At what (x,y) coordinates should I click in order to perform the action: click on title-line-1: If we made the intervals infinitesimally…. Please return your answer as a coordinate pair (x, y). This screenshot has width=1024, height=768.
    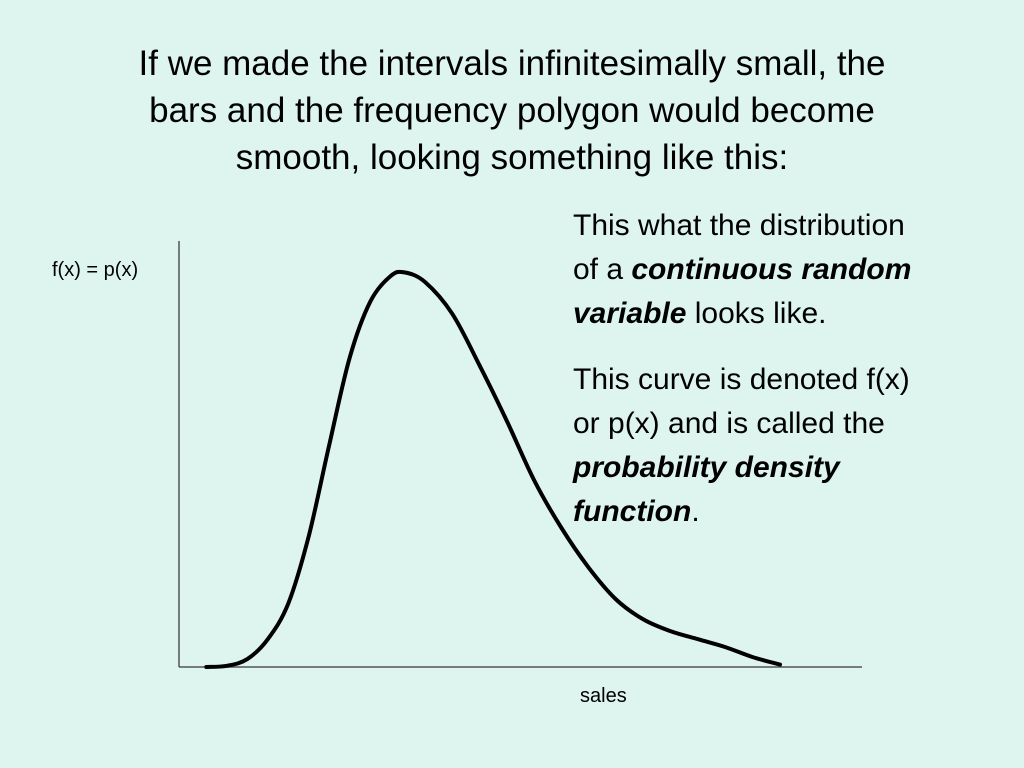
    Looking at the image, I should click on (512, 63).